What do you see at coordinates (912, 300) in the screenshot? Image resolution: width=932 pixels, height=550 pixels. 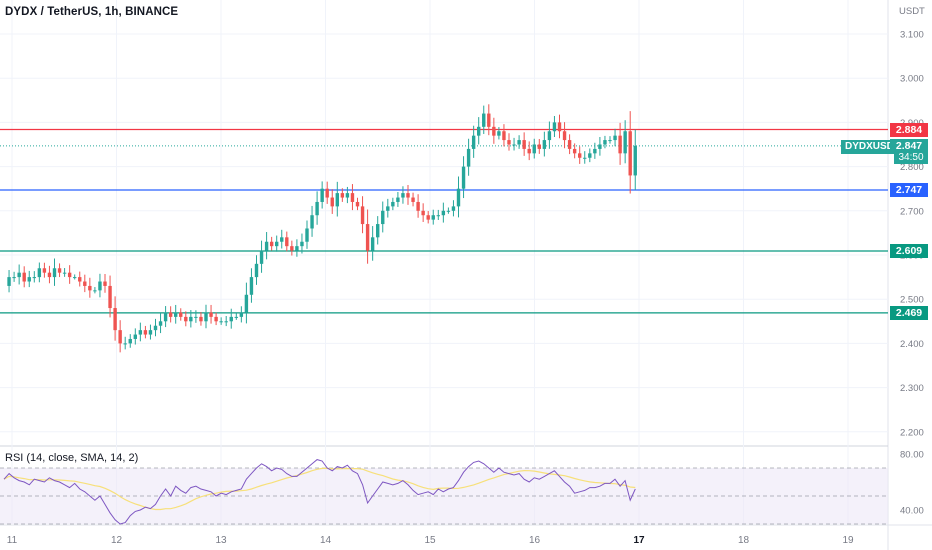 I see `y-tick-label: 2.500` at bounding box center [912, 300].